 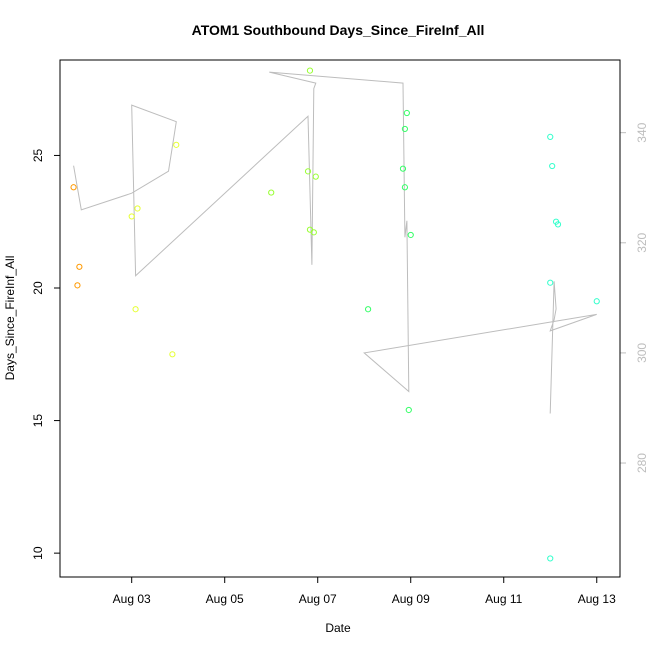 I want to click on chart-title: ATOM1 Southbound Days_Since_FireInf_All, so click(x=338, y=30).